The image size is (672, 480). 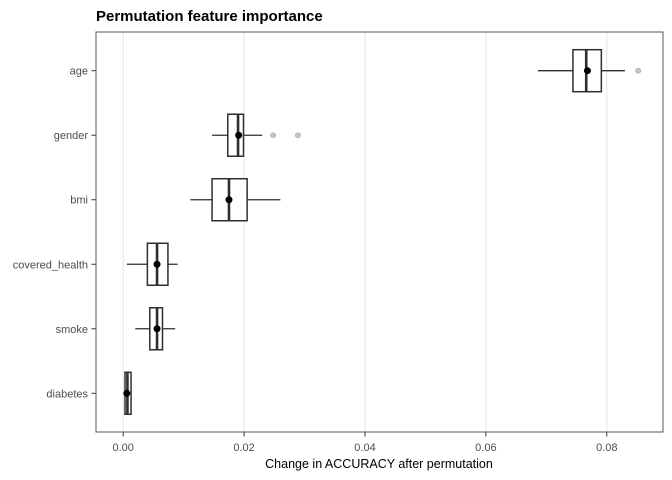 What do you see at coordinates (79, 201) in the screenshot?
I see `y-category-label: bmi` at bounding box center [79, 201].